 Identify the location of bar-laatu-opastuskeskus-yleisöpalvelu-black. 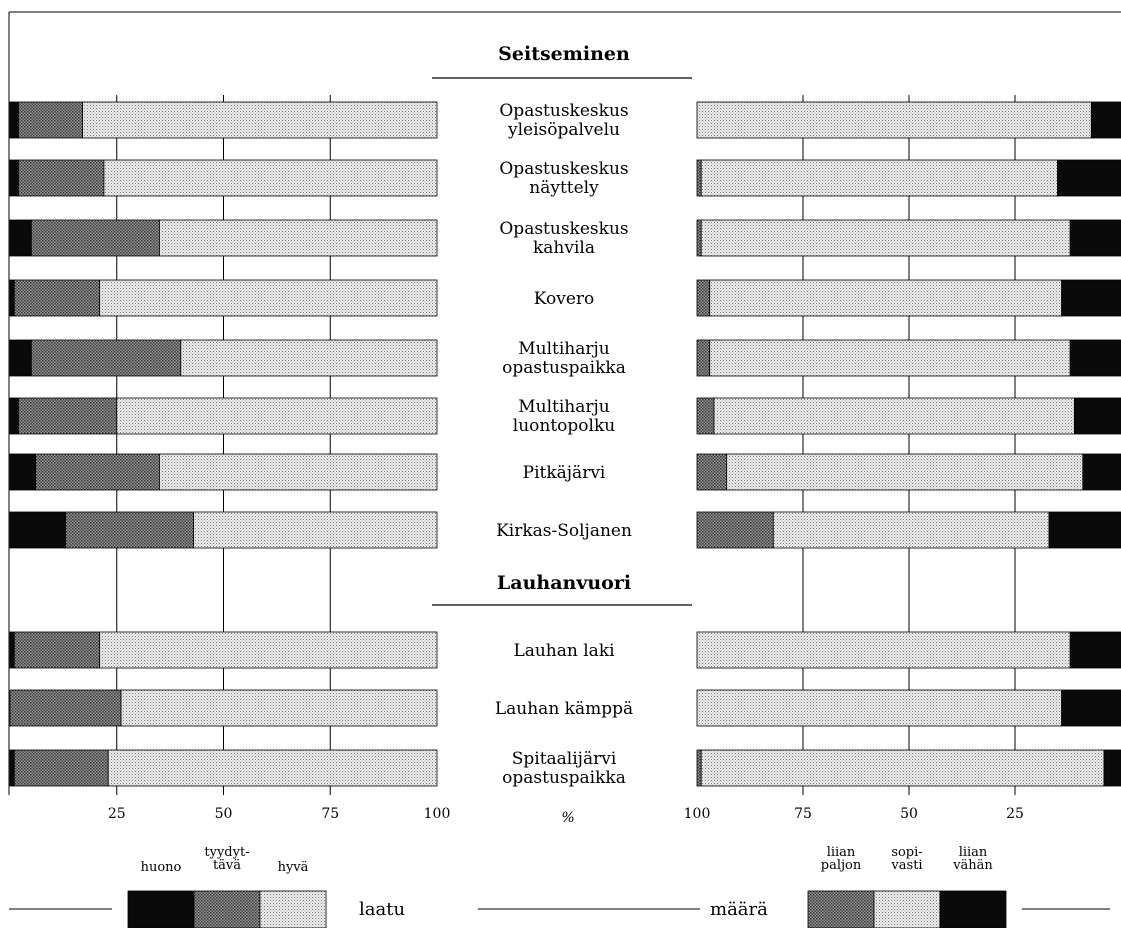
(14, 120).